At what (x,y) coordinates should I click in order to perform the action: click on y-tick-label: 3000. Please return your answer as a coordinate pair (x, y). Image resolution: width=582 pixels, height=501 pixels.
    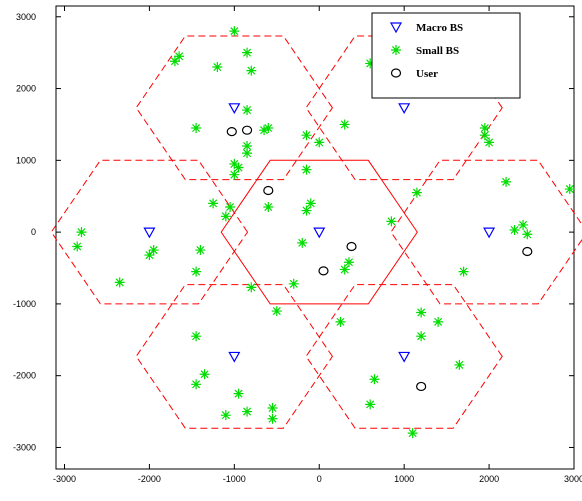
    Looking at the image, I should click on (26, 17).